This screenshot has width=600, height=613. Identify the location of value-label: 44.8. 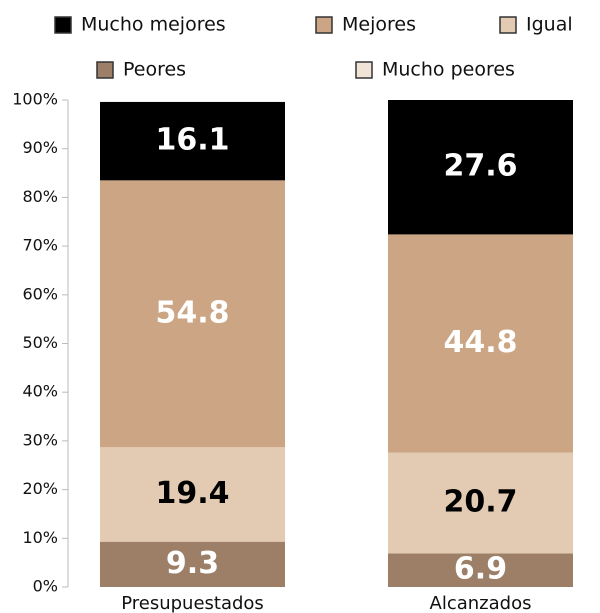
(480, 342).